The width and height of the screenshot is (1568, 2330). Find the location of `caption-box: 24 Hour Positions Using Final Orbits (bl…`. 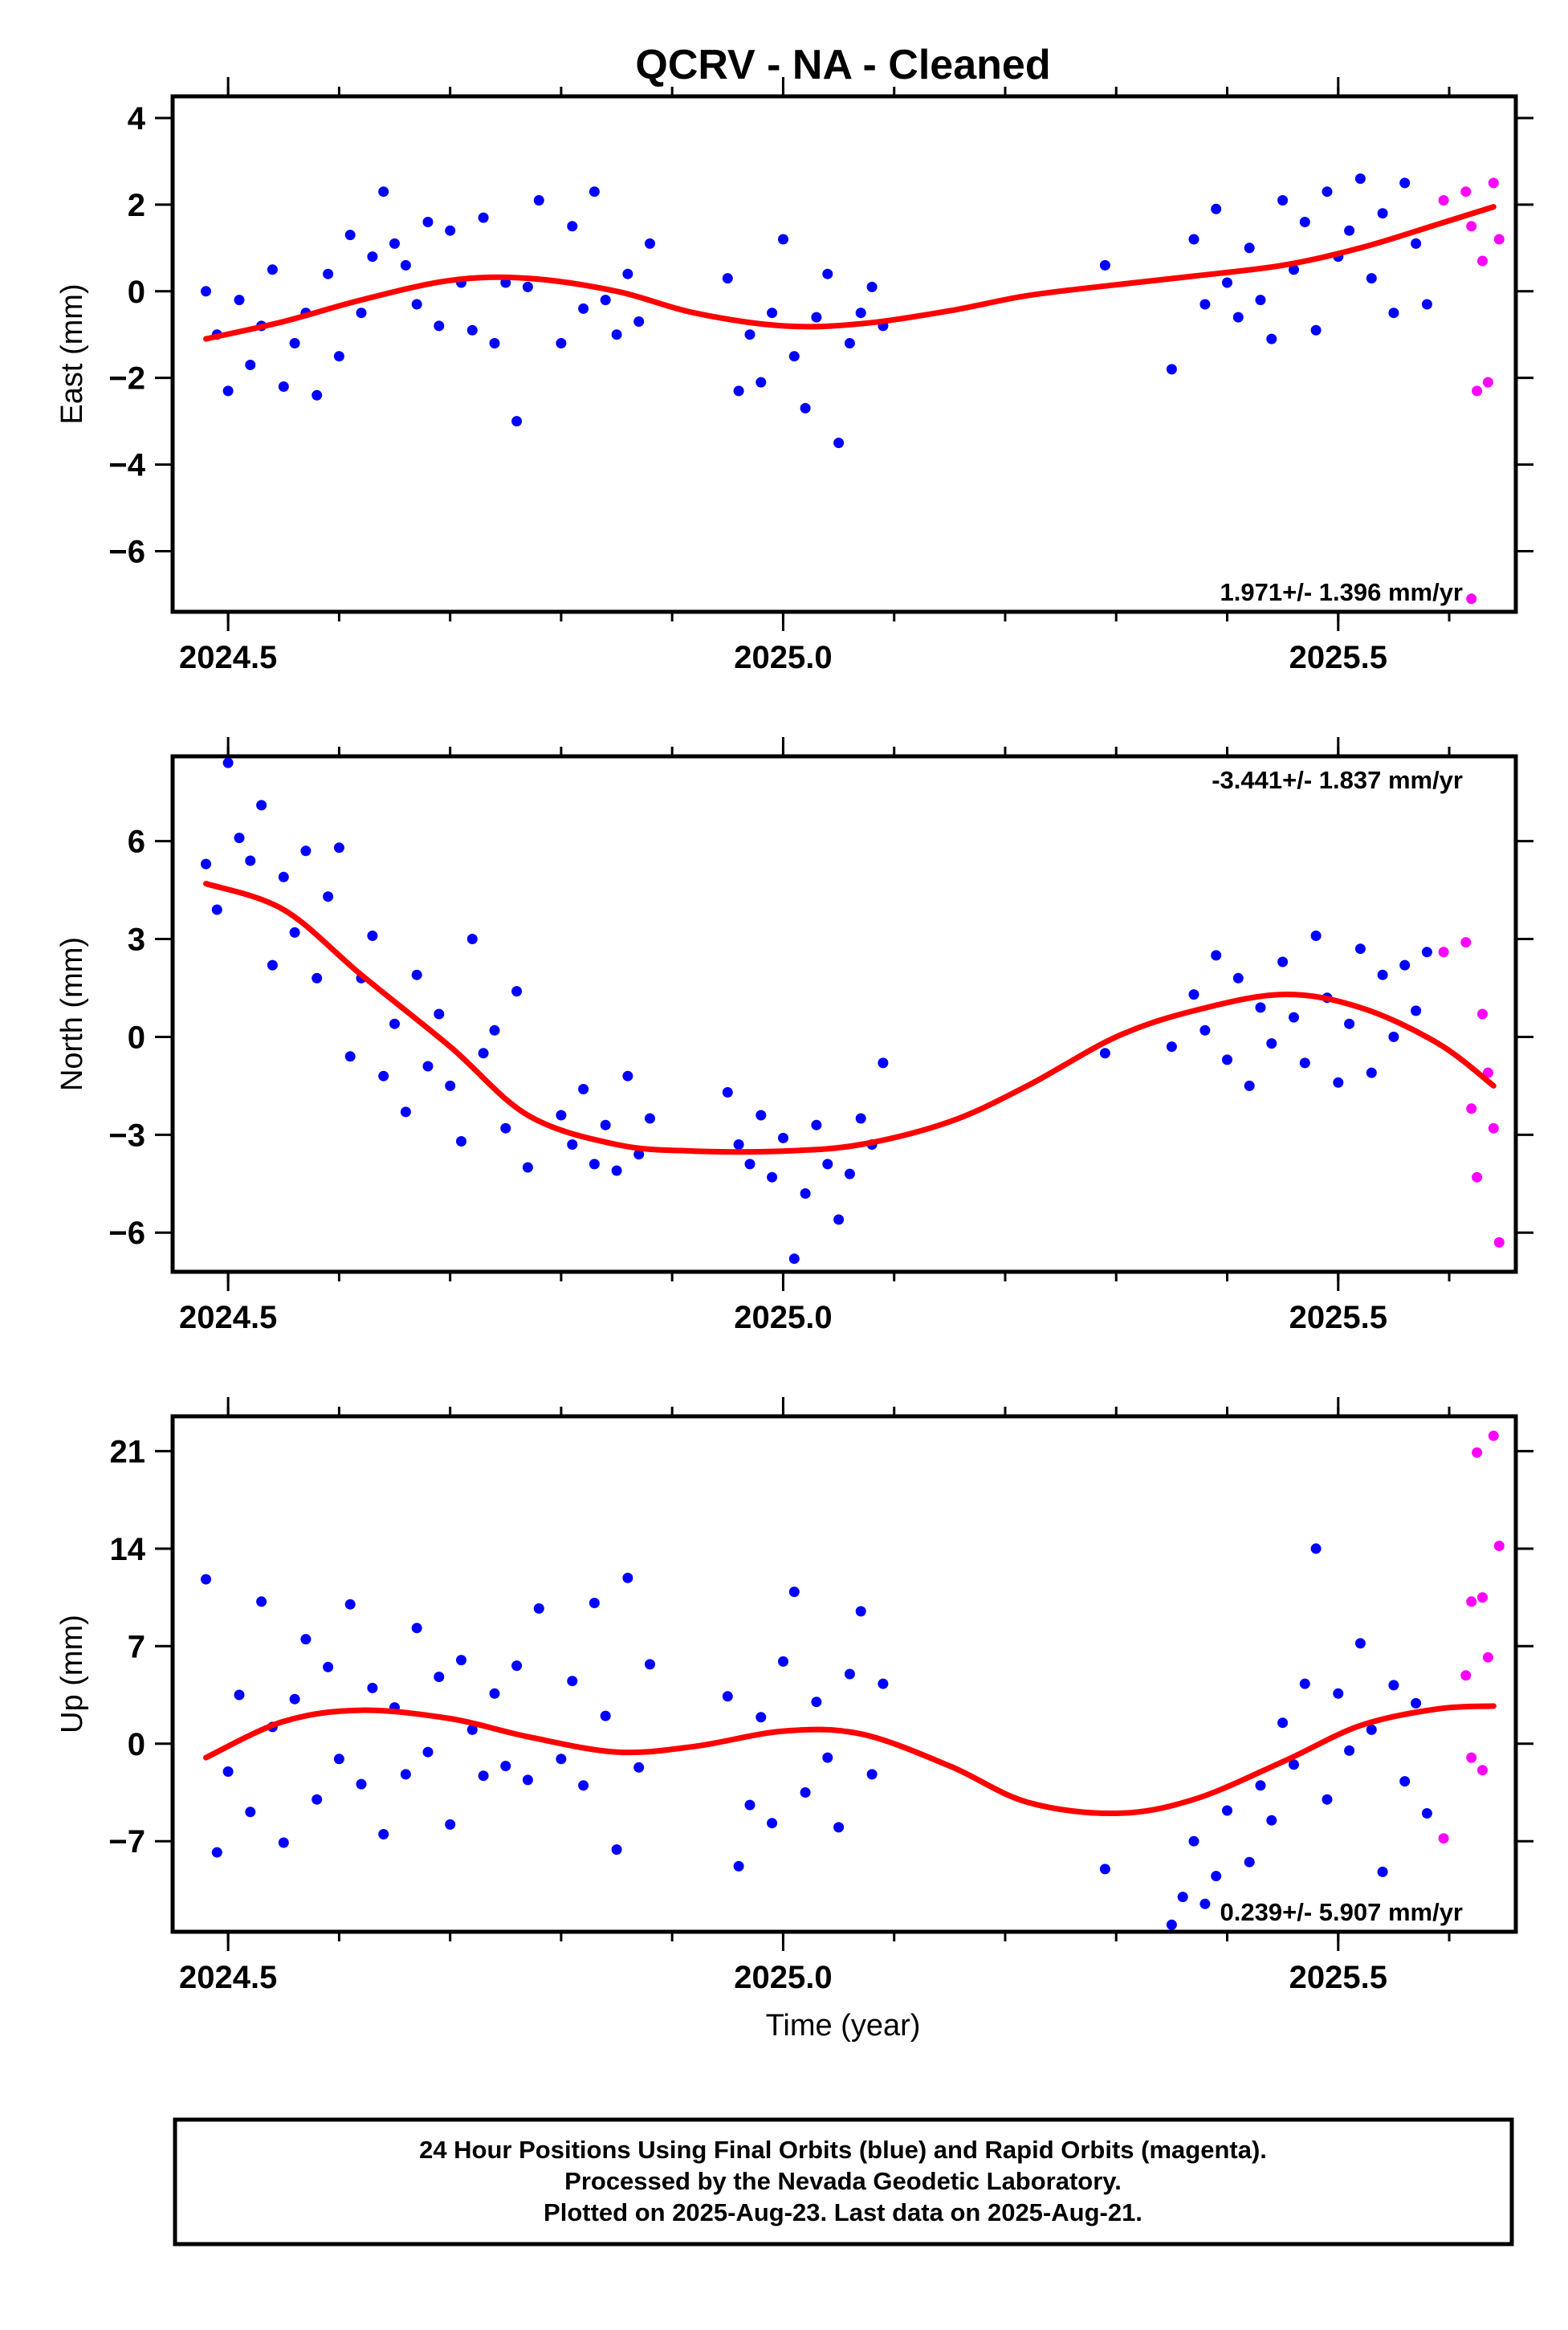

caption-box: 24 Hour Positions Using Final Orbits (bl… is located at coordinates (843, 2181).